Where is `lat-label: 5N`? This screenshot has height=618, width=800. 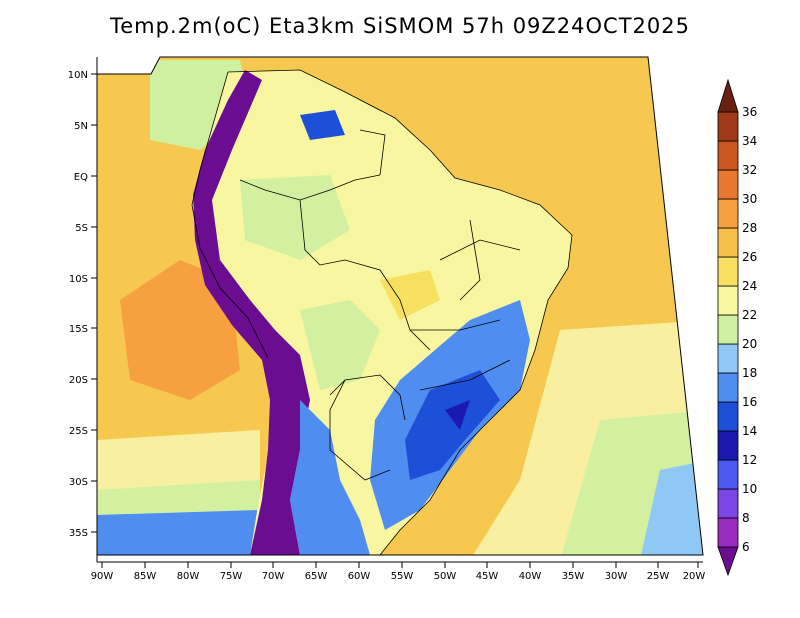 lat-label: 5N is located at coordinates (81, 126).